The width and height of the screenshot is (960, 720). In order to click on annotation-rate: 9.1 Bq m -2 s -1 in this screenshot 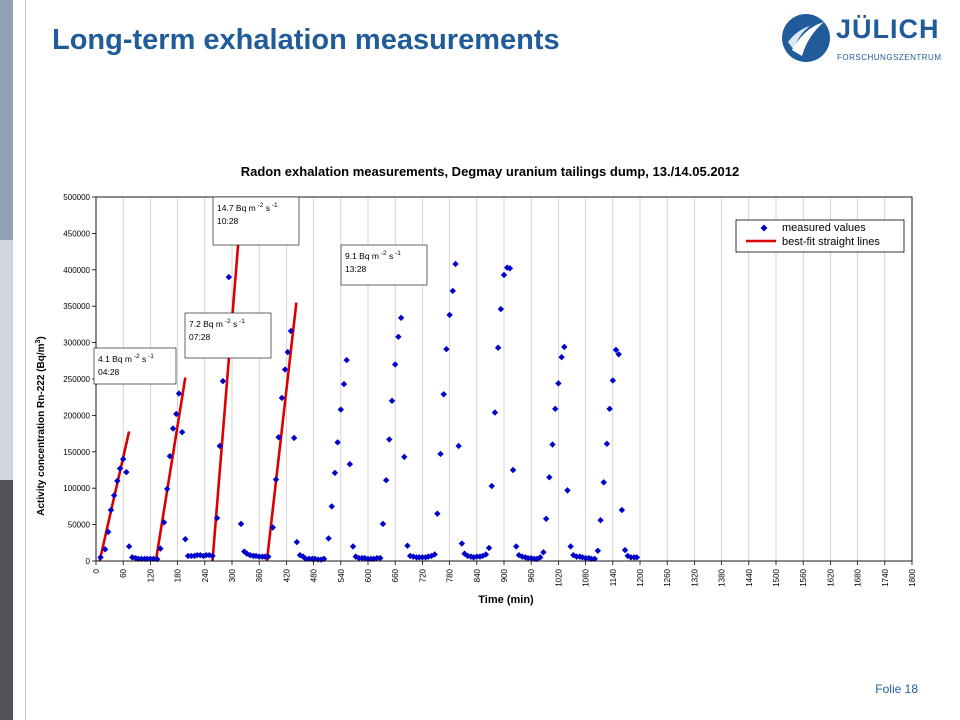, I will do `click(373, 255)`.